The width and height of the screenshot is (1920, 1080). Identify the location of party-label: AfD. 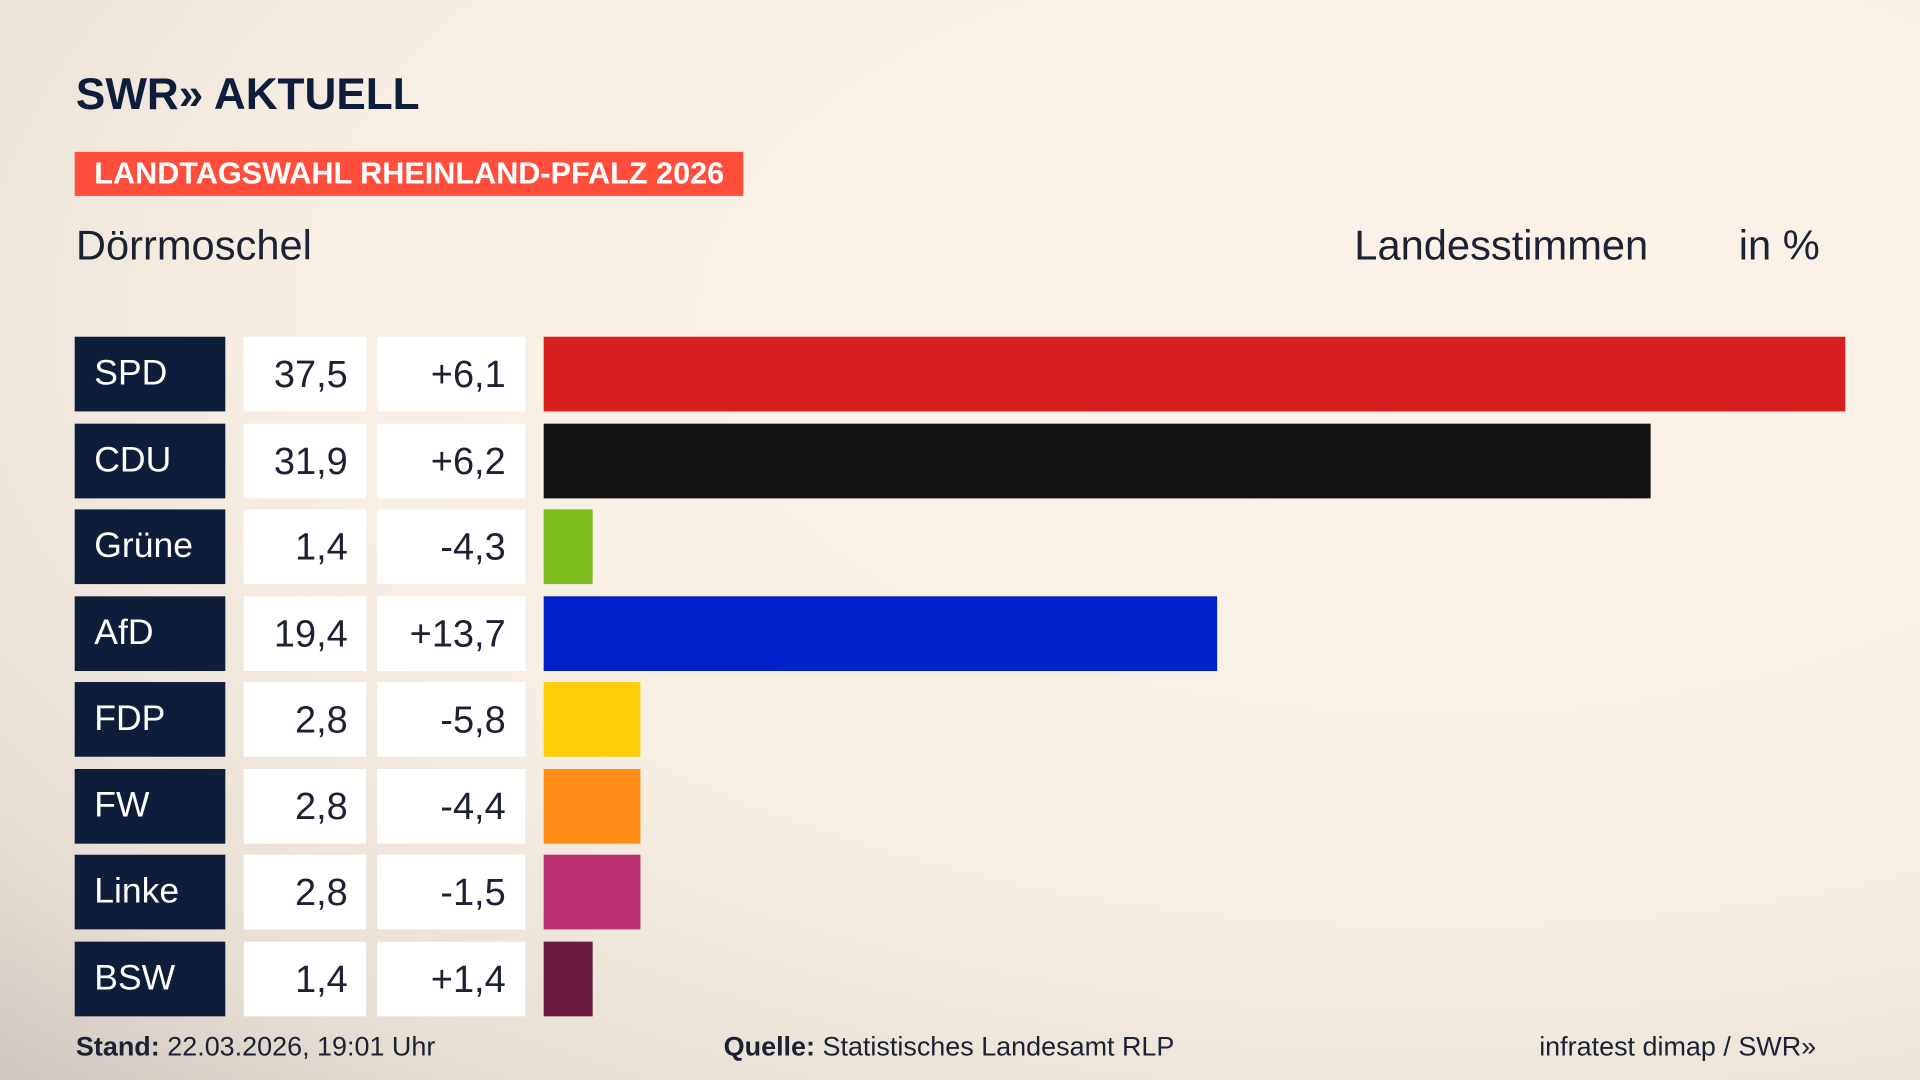
(150, 633).